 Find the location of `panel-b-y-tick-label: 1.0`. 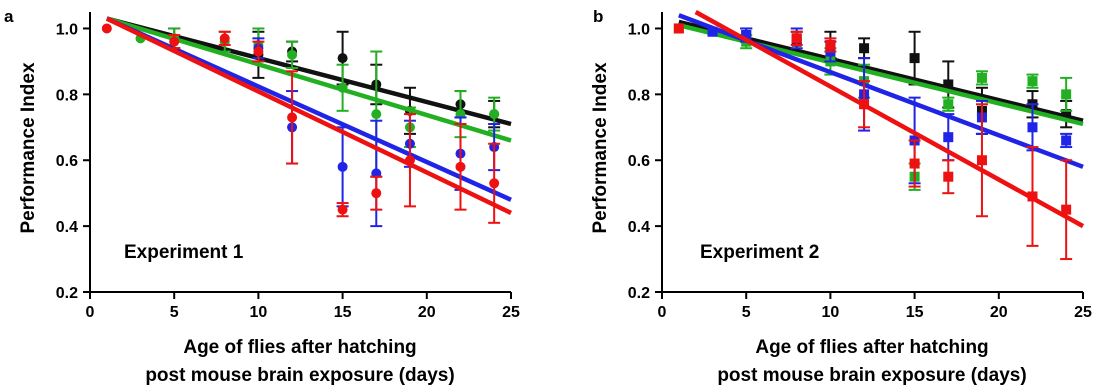

panel-b-y-tick-label: 1.0 is located at coordinates (639, 29).